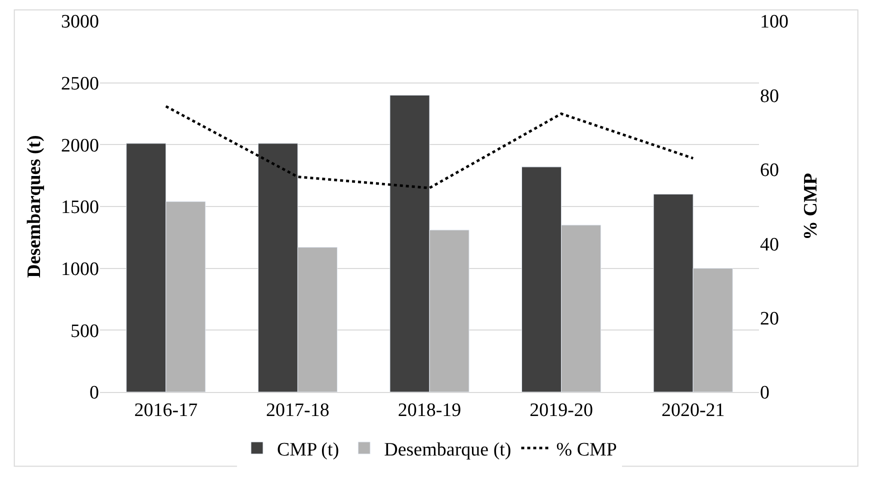 The image size is (869, 479). I want to click on y-tick-label: 2500, so click(80, 83).